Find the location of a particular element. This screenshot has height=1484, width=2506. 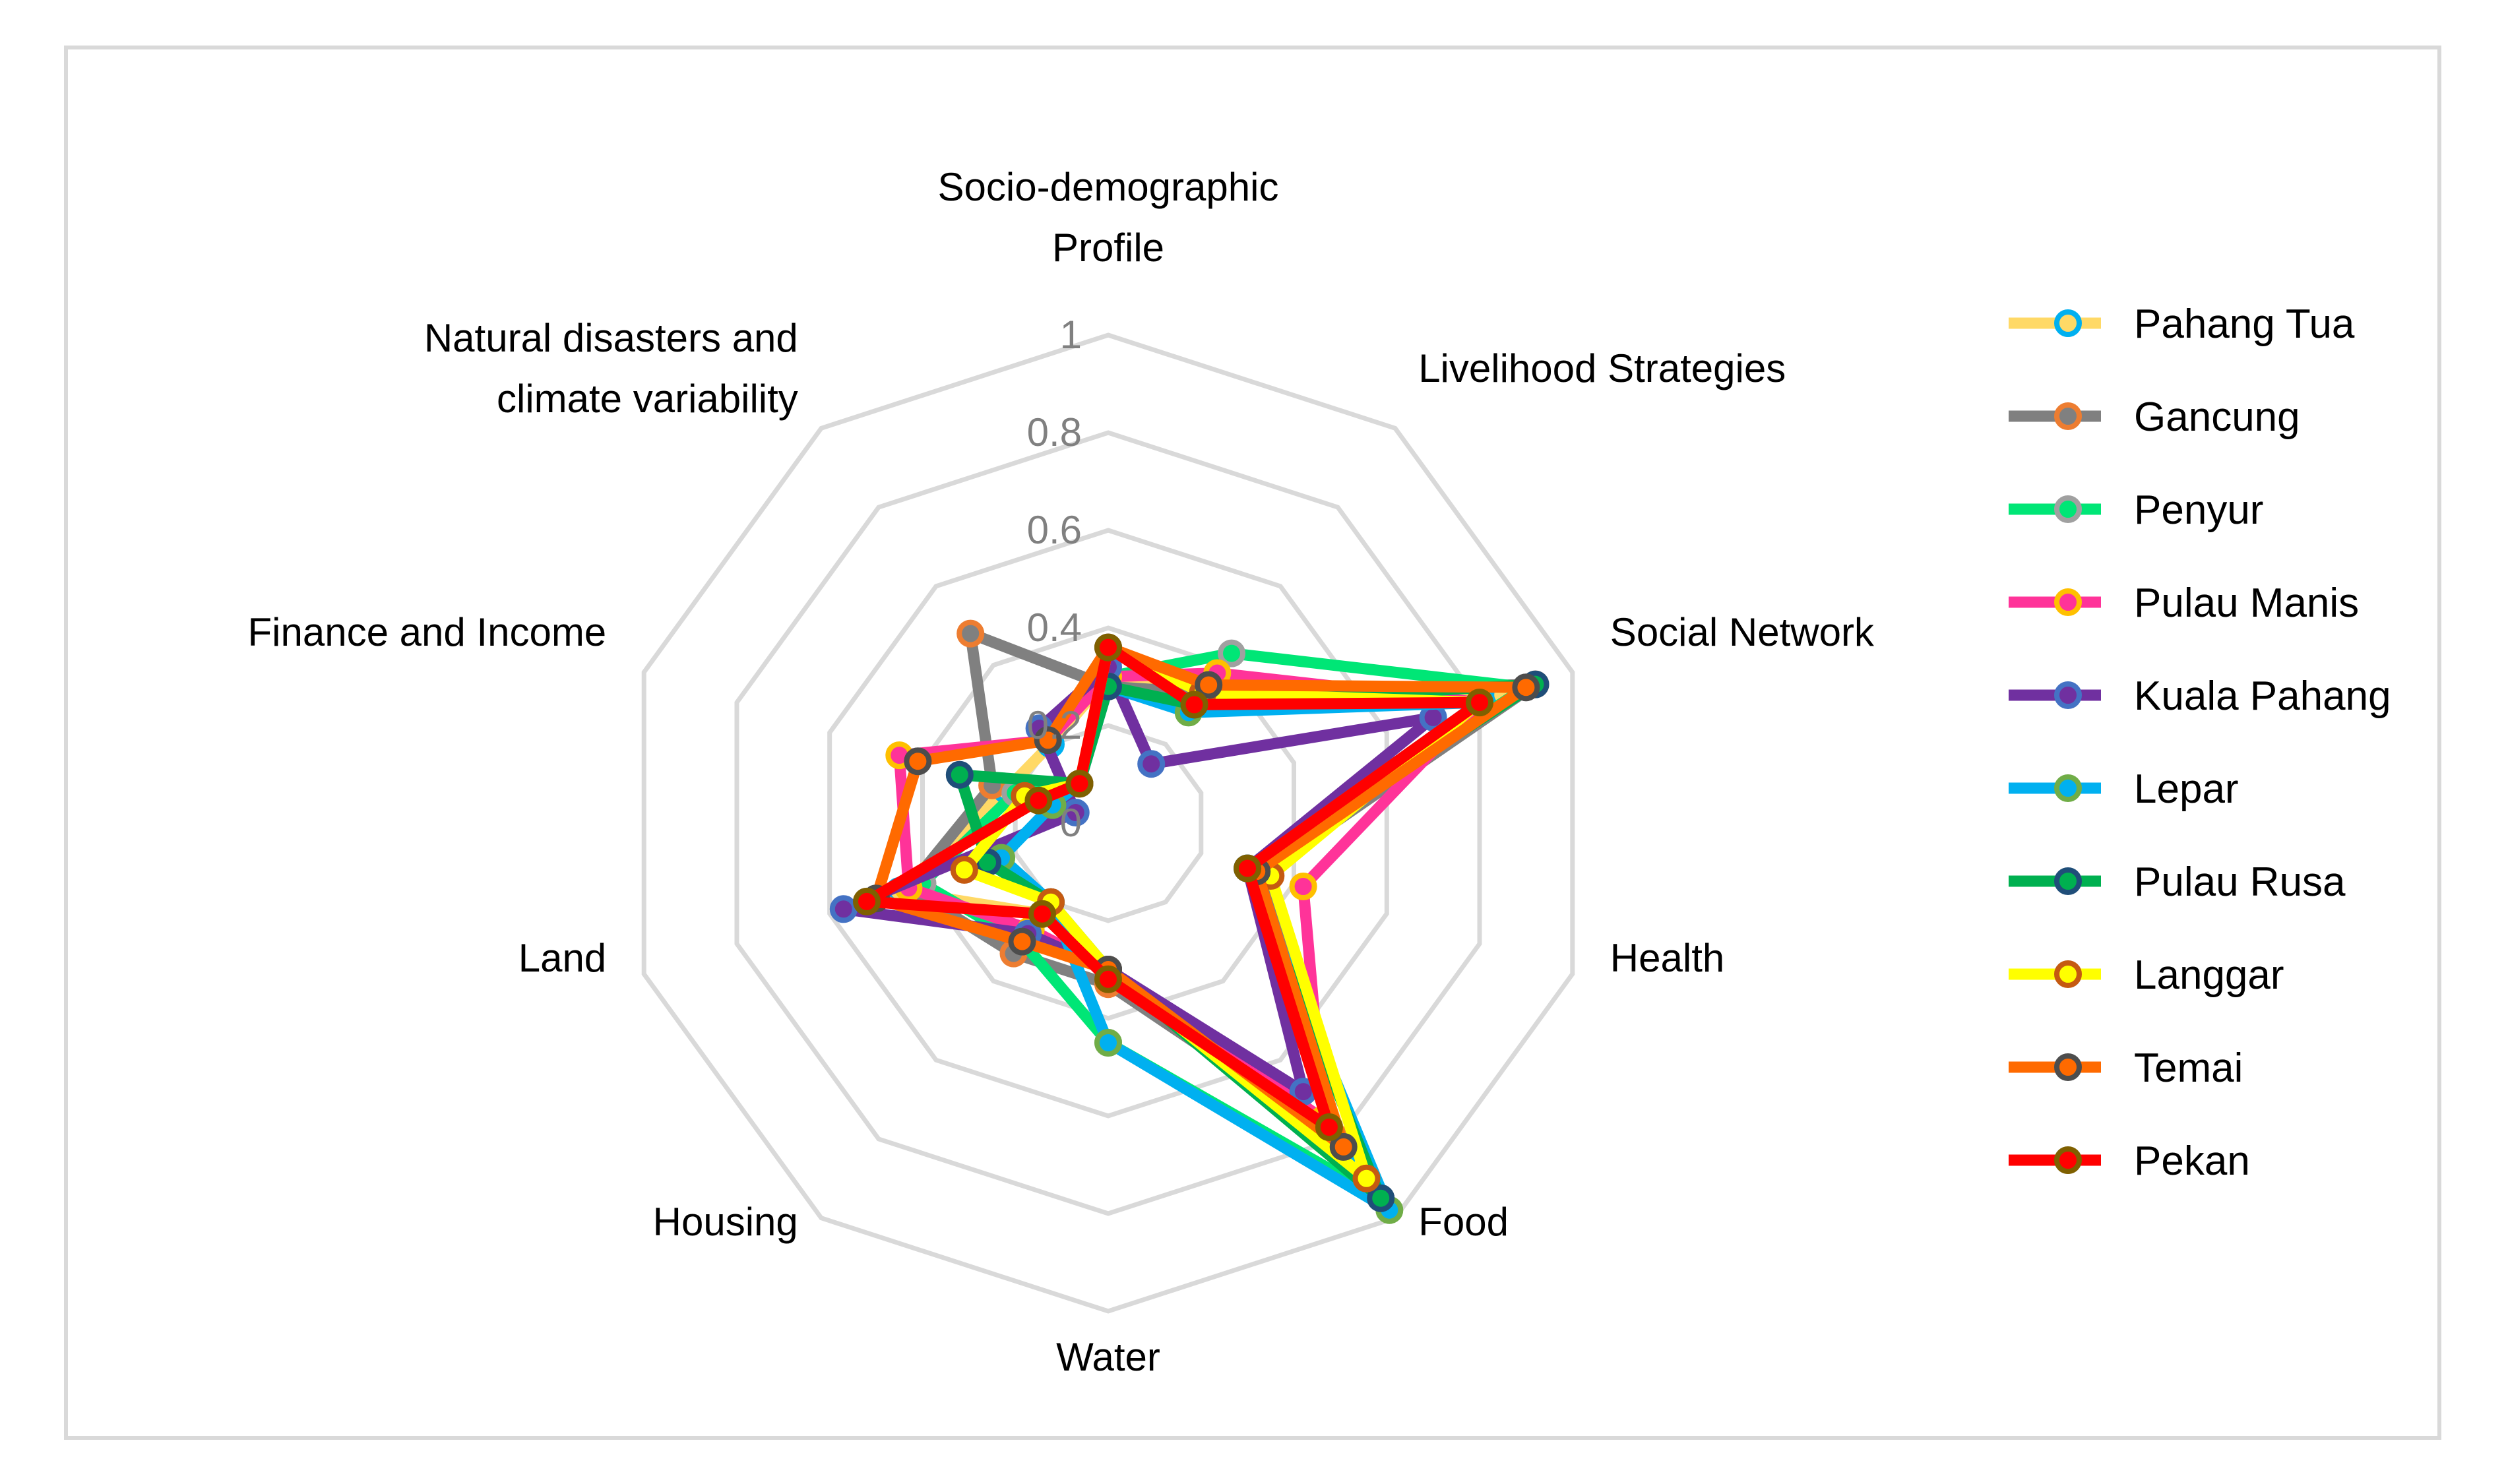

axis-label-6: Housing is located at coordinates (725, 1222).